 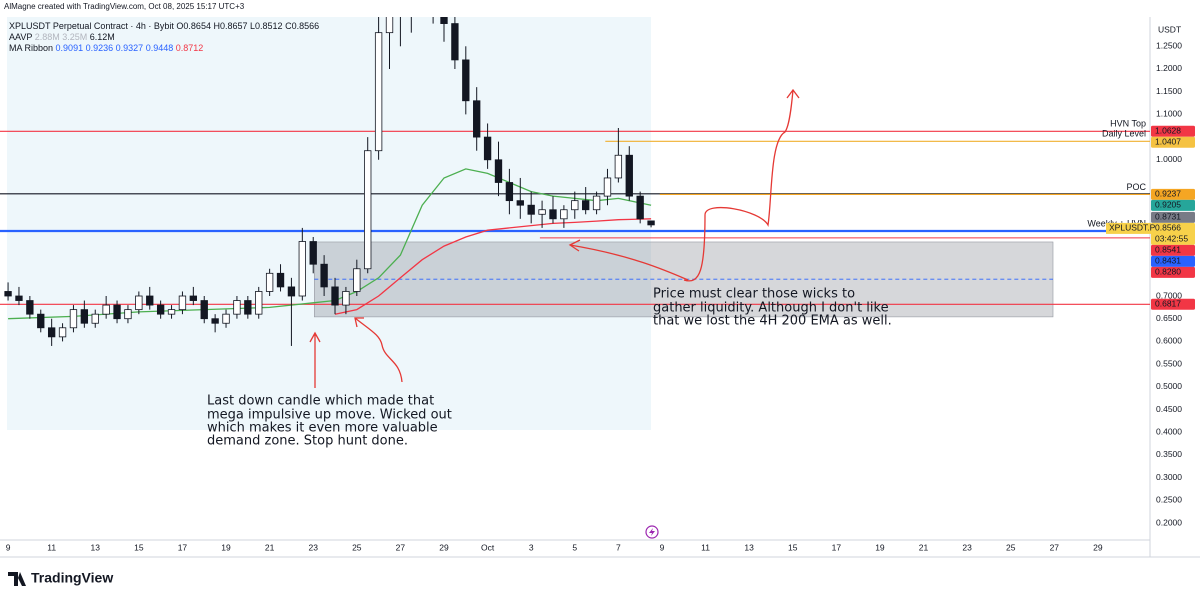 I want to click on ma-line, so click(x=493, y=266).